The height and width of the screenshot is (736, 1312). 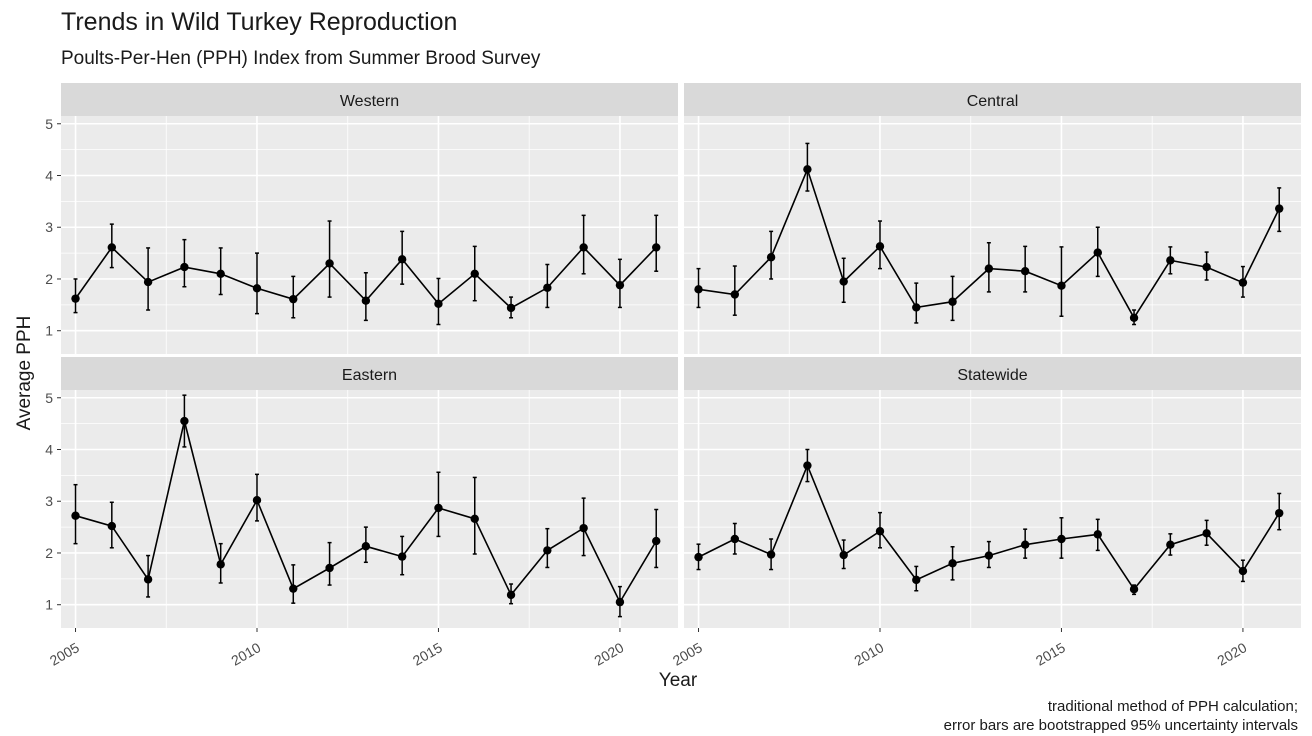 What do you see at coordinates (24, 373) in the screenshot?
I see `y-axis-label: Average PPH` at bounding box center [24, 373].